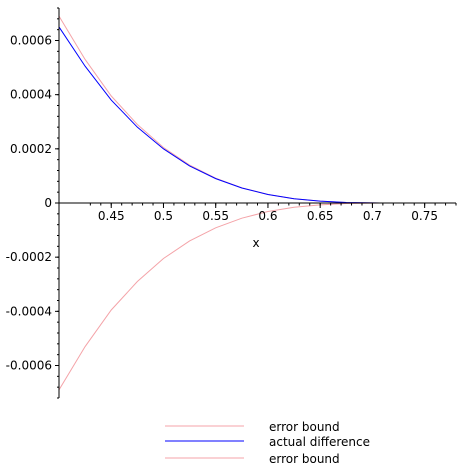  Describe the element at coordinates (48, 203) in the screenshot. I see `y-tick-label: 0` at that location.